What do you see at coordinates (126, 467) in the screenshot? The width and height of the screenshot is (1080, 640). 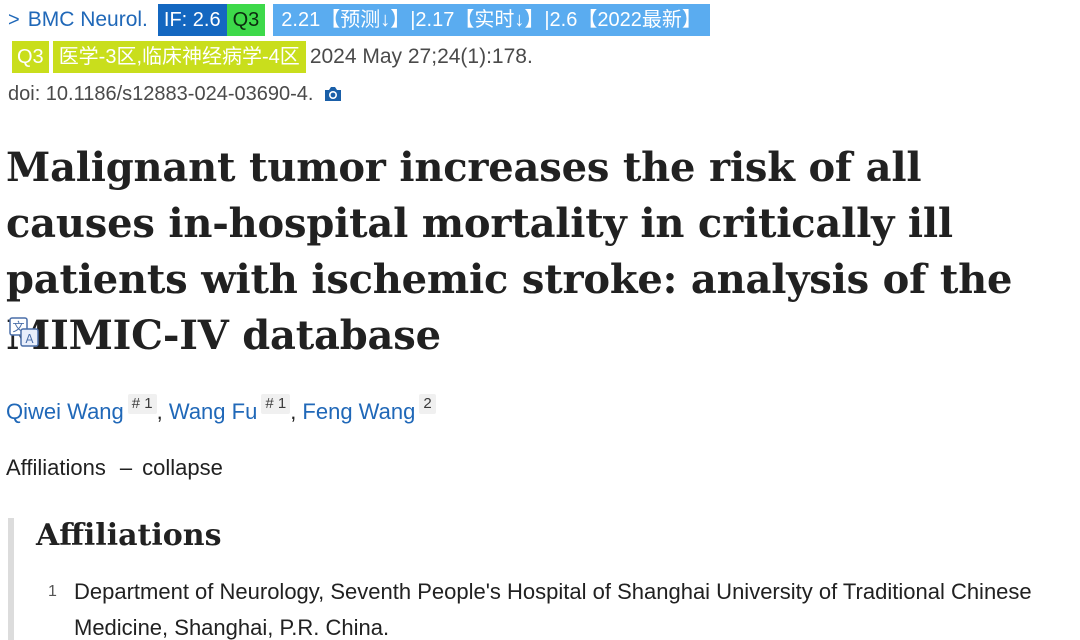 I see `affiliations-toggle-dash: –` at bounding box center [126, 467].